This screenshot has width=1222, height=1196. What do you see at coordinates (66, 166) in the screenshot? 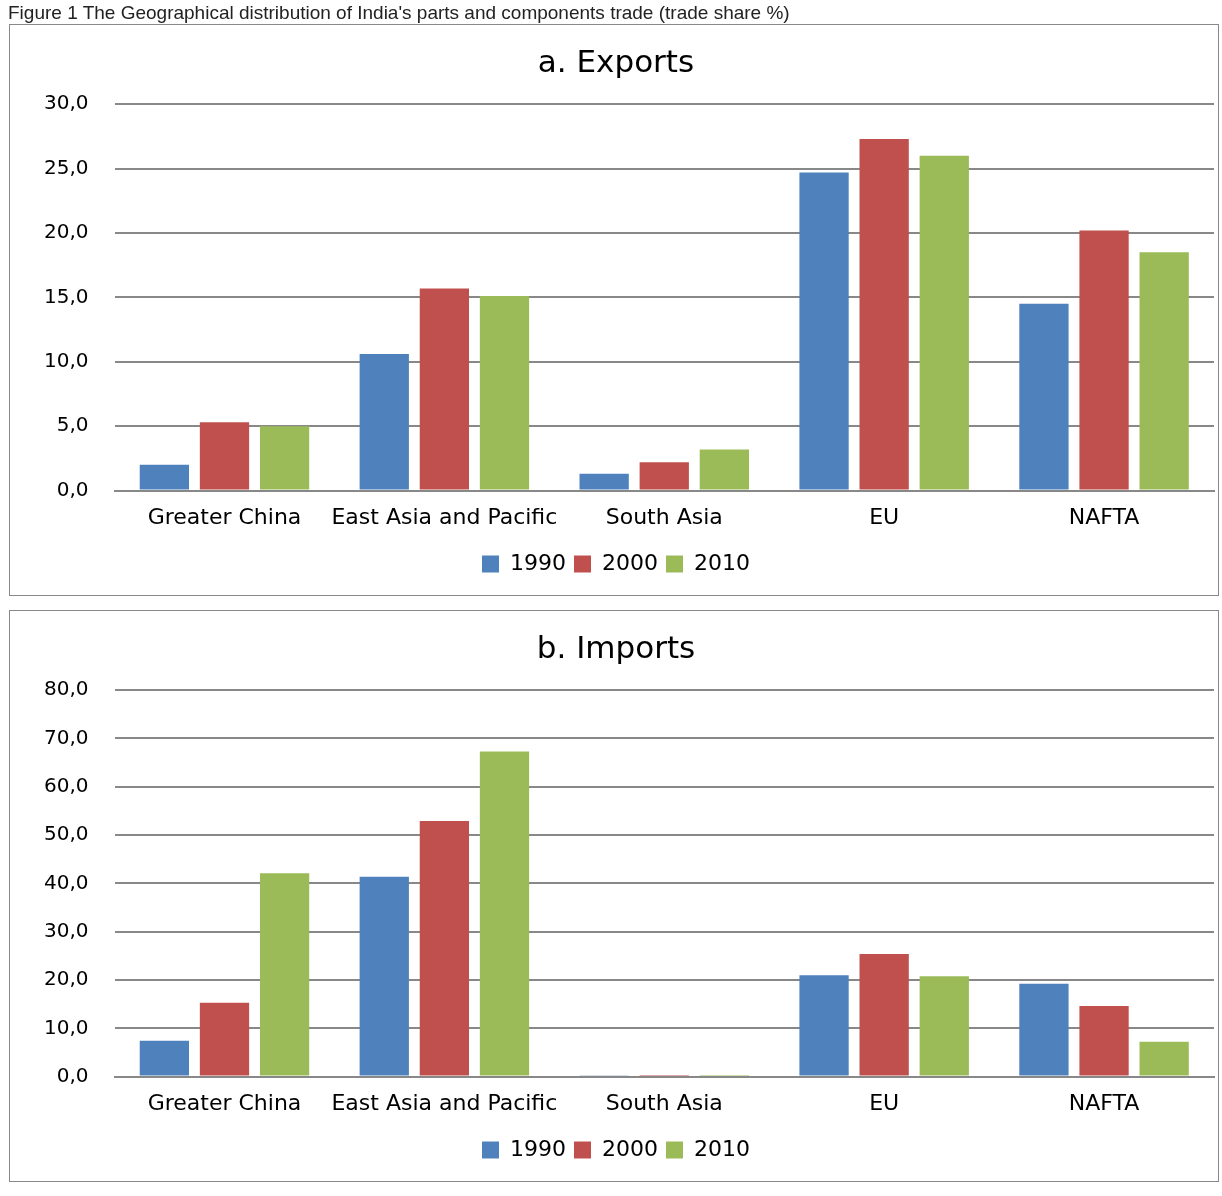
I see `y-tick-label: 25,0` at bounding box center [66, 166].